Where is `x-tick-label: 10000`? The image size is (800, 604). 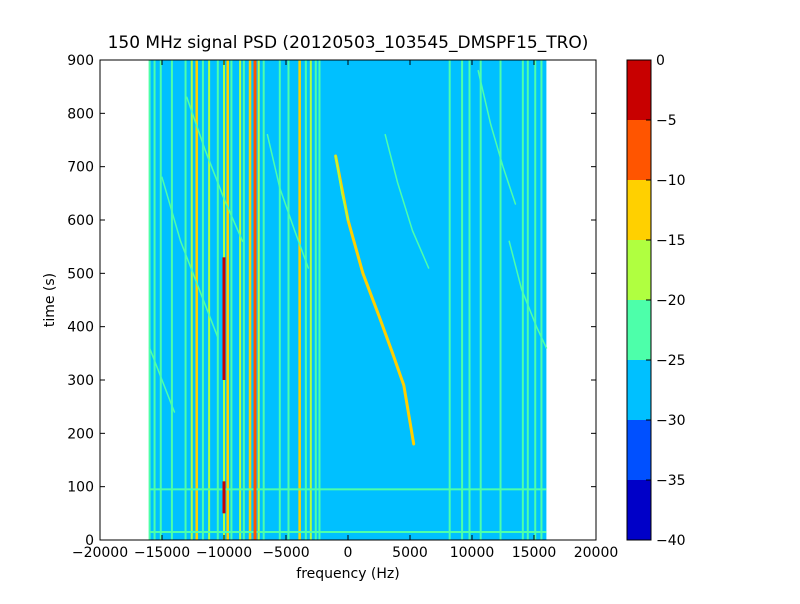 x-tick-label: 10000 is located at coordinates (472, 553).